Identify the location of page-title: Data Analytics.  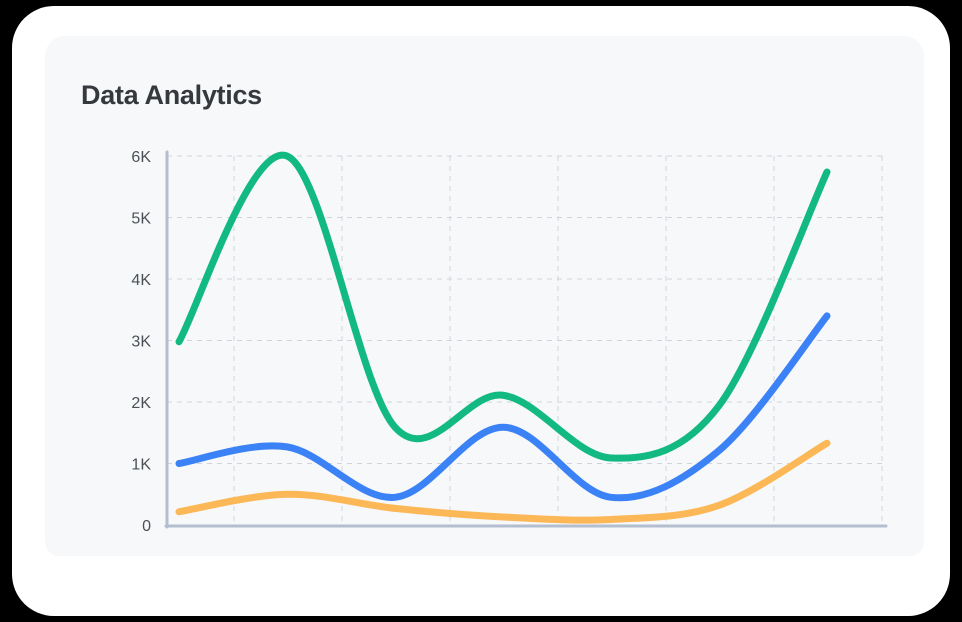
(171, 95).